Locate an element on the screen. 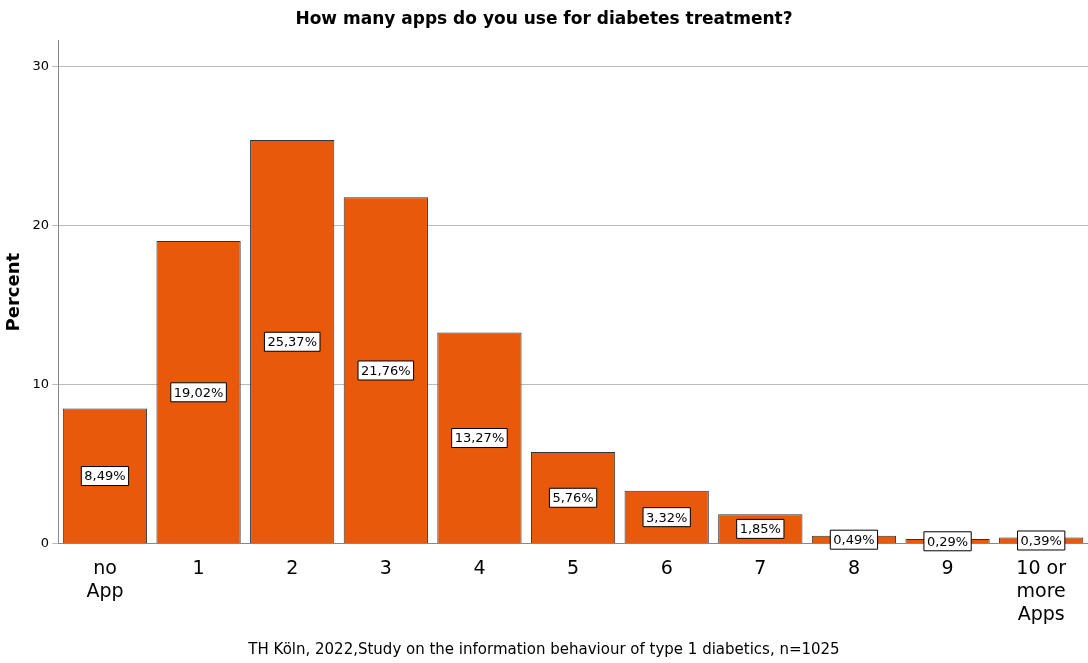  y-tick-label: 30 is located at coordinates (41, 65).